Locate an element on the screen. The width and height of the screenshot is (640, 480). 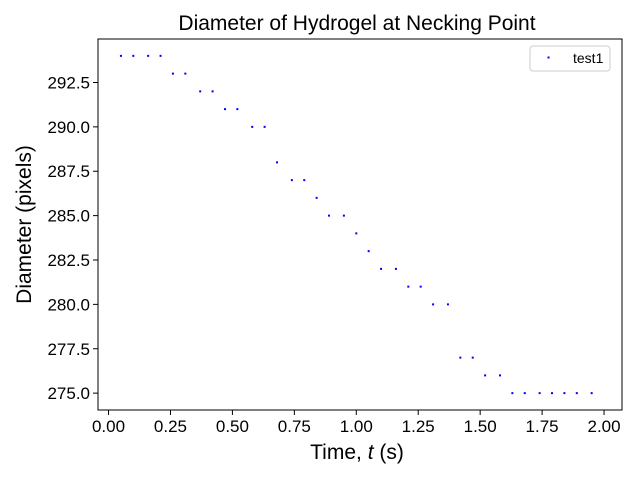
x-axis-label-variable: t is located at coordinates (371, 452).